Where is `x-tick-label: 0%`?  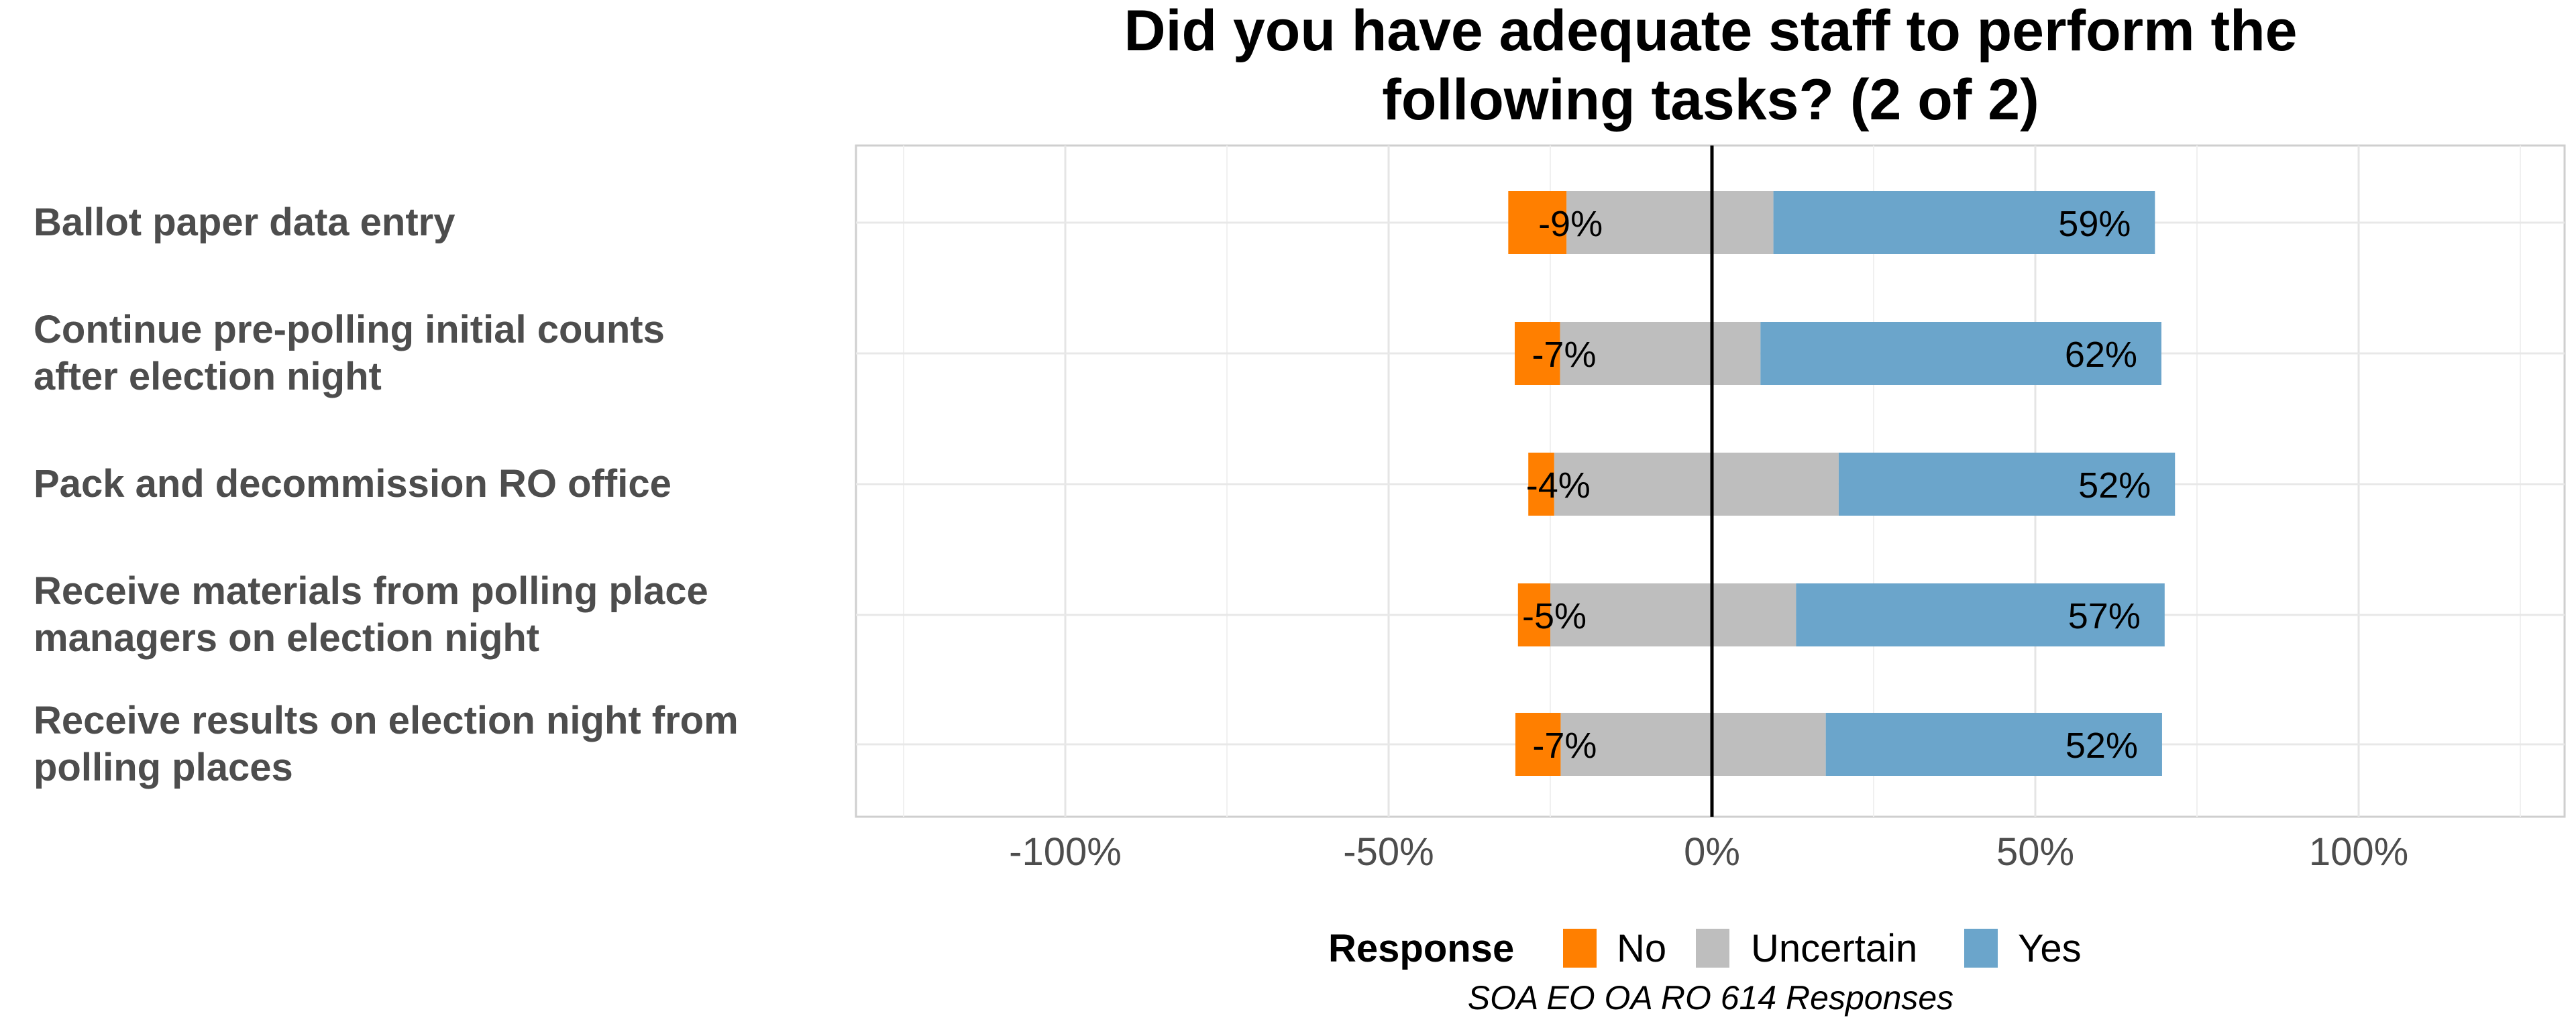 x-tick-label: 0% is located at coordinates (1712, 852).